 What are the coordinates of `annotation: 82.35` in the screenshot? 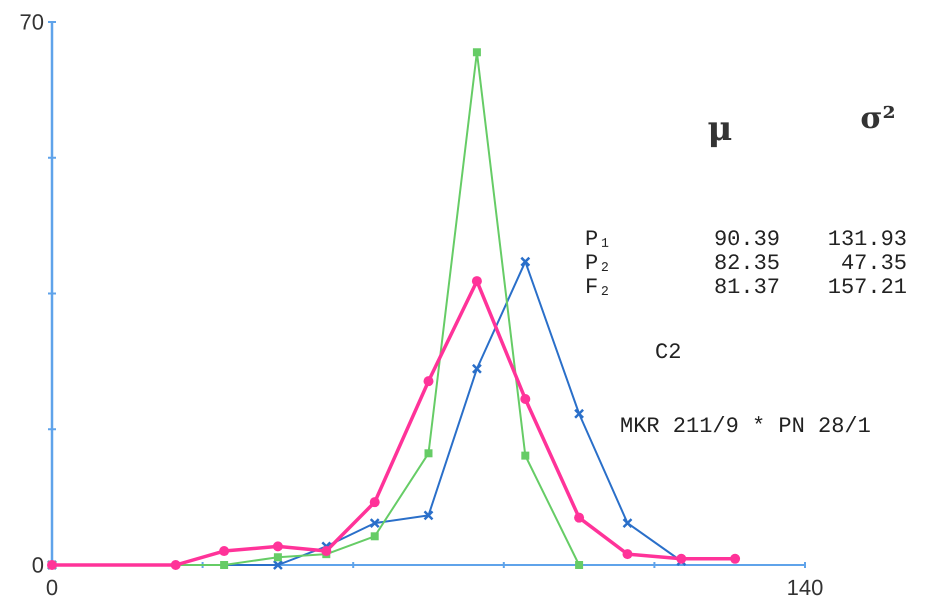 It's located at (747, 263).